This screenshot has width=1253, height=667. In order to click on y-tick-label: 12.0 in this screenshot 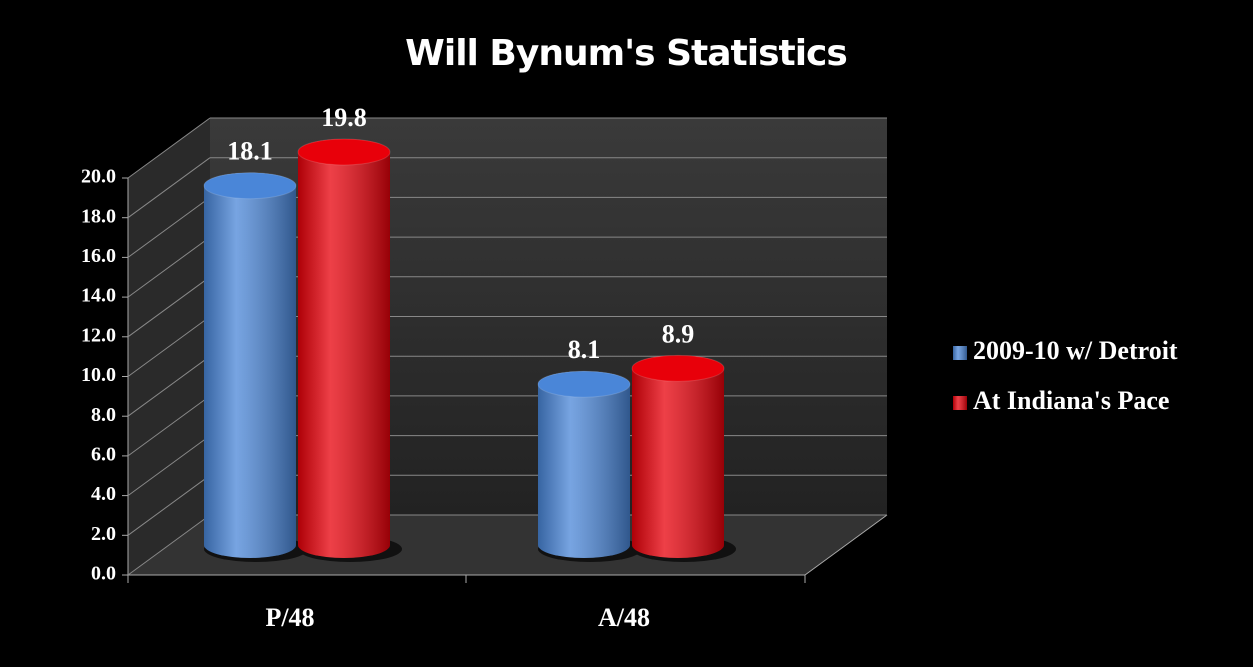, I will do `click(98, 335)`.